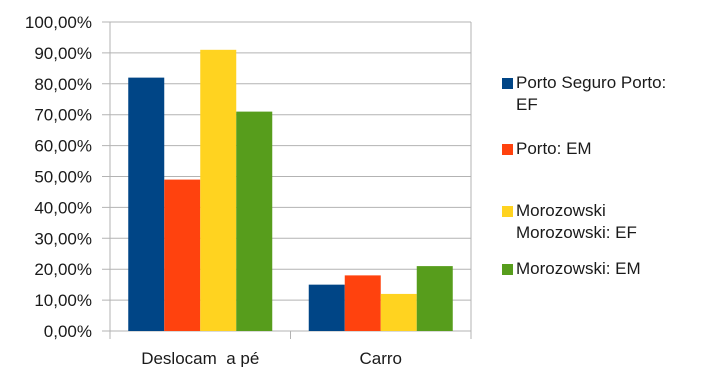 The image size is (705, 367). What do you see at coordinates (63, 300) in the screenshot?
I see `y-tick-label: 10,00%` at bounding box center [63, 300].